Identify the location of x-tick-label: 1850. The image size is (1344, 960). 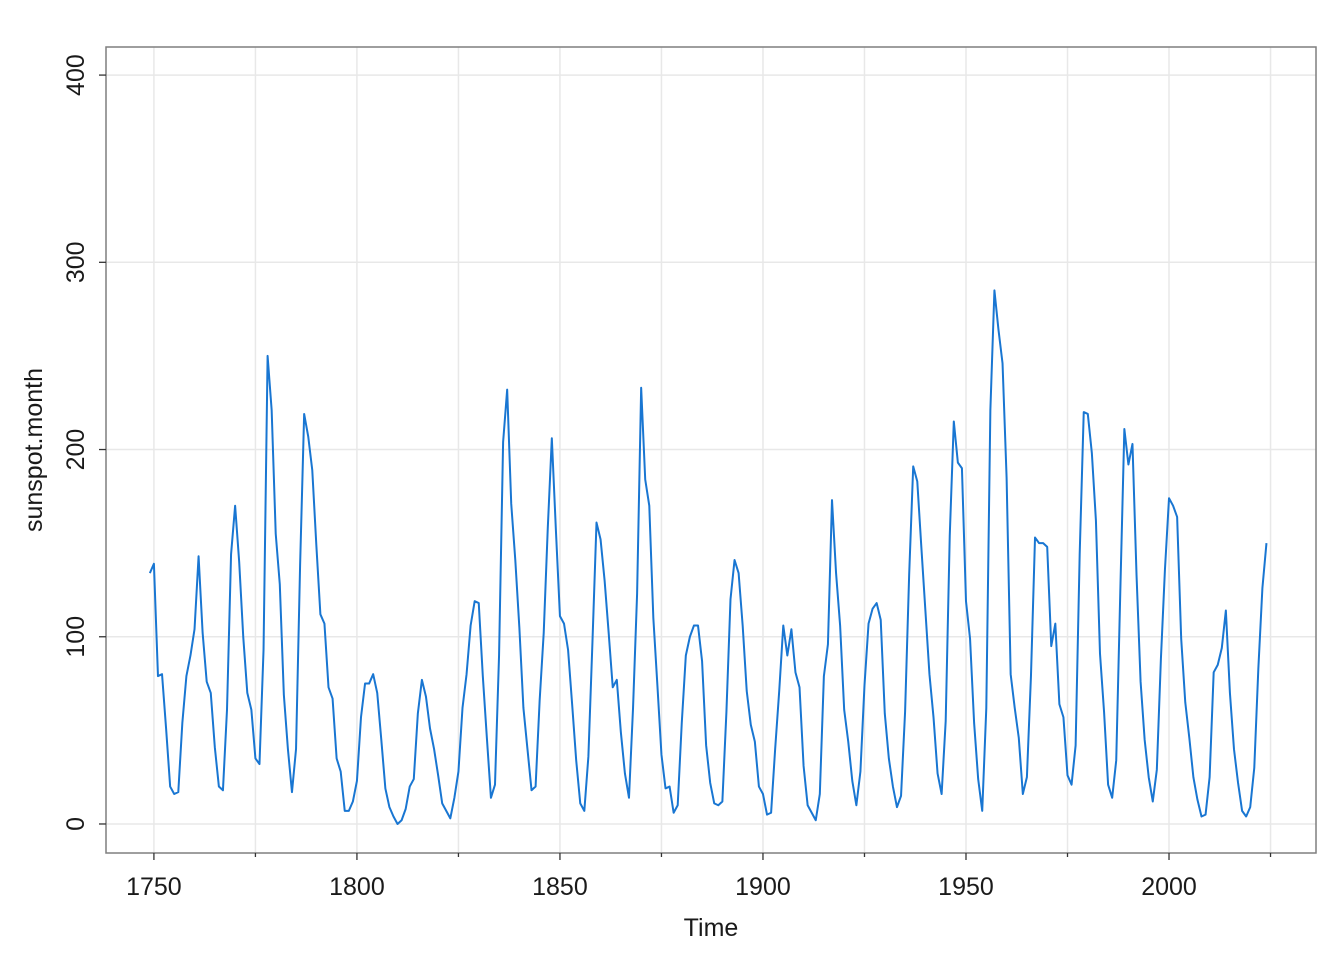
(560, 887).